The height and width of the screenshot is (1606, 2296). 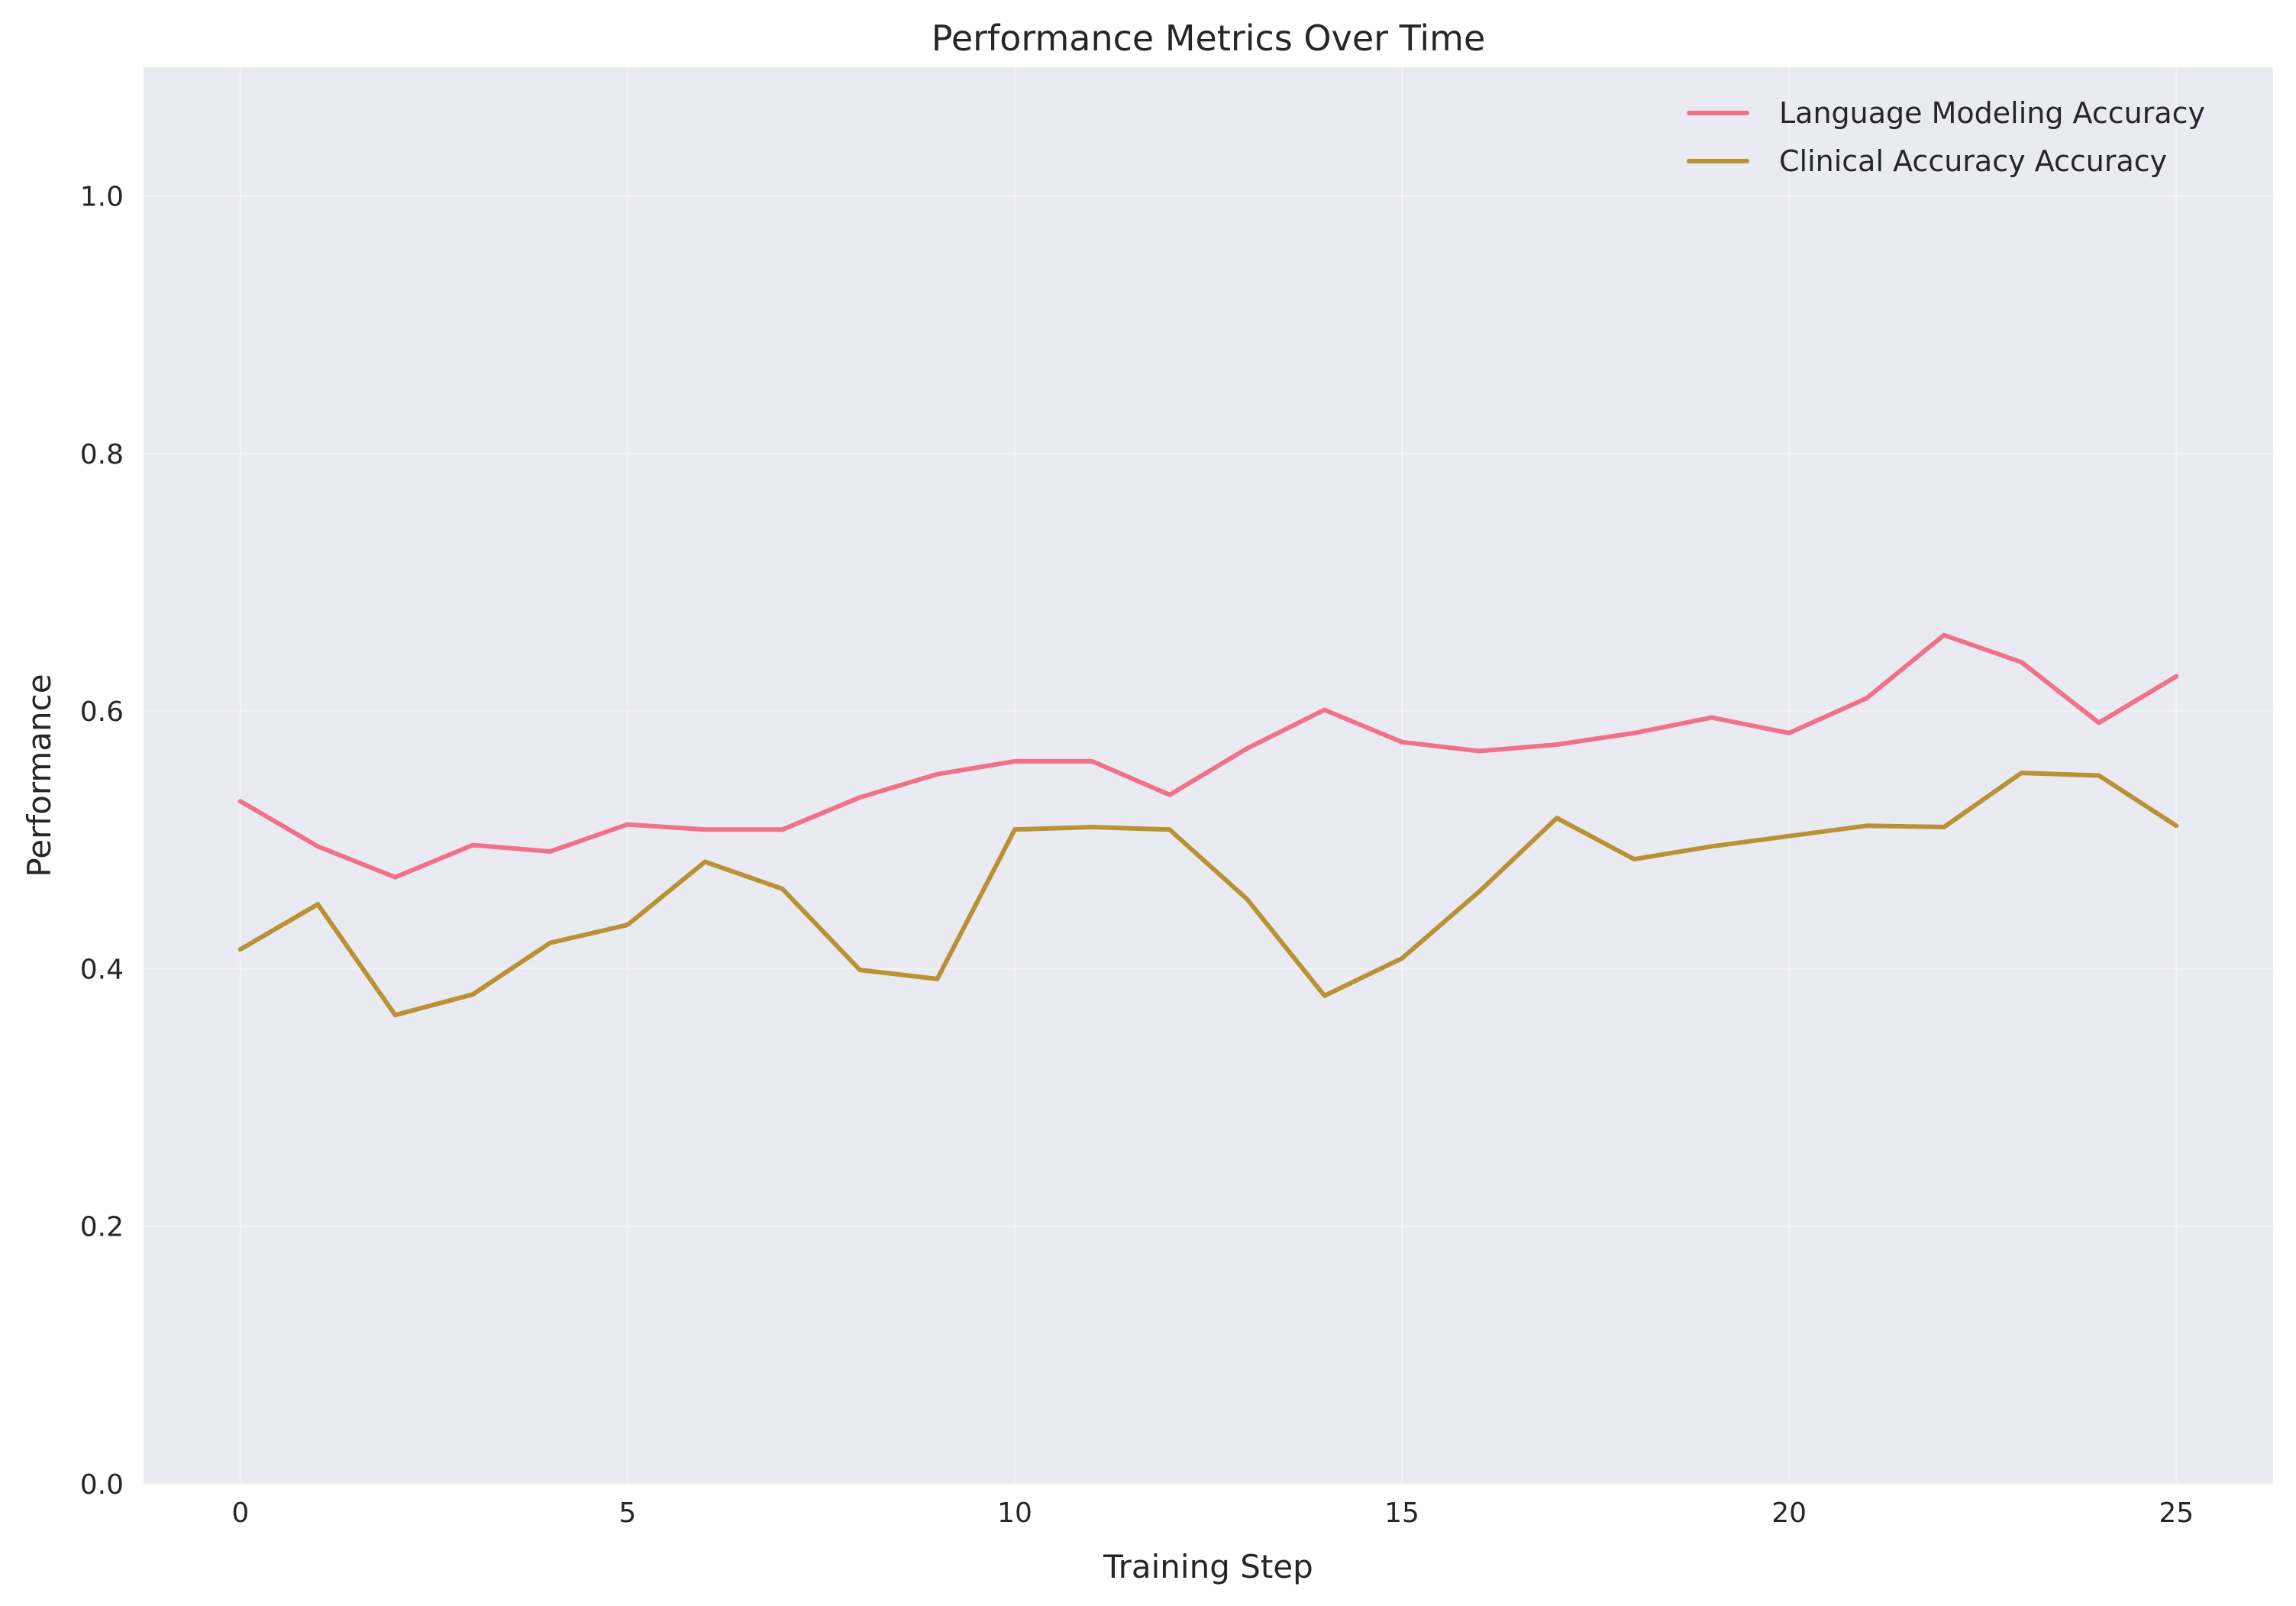 I want to click on x-tick-label: 10, so click(x=1015, y=1513).